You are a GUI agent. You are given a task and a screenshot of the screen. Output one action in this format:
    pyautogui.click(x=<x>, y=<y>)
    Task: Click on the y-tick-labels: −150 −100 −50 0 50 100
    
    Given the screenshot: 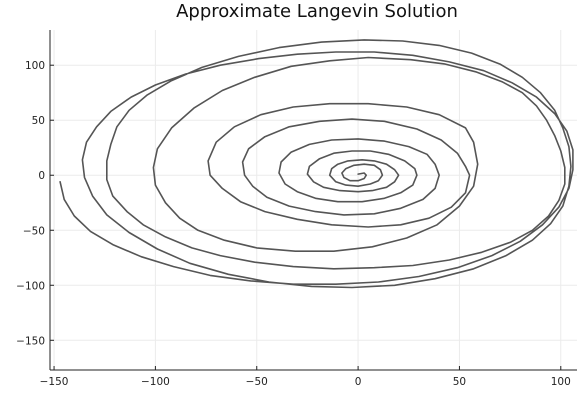 What is the action you would take?
    pyautogui.click(x=35, y=203)
    